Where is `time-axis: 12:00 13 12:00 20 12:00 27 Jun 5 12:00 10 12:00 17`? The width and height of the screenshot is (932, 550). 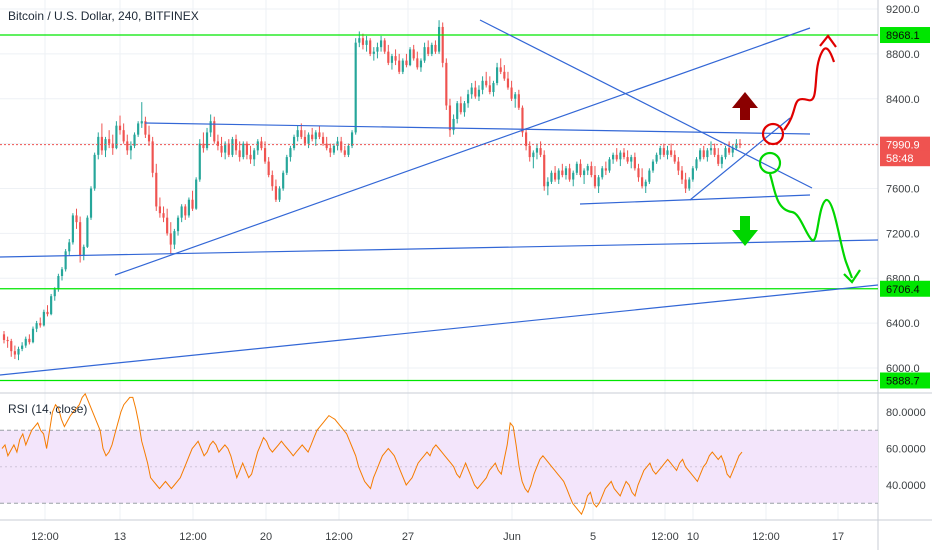 time-axis: 12:00 13 12:00 20 12:00 27 Jun 5 12:00 10 12:00 17 is located at coordinates (437, 537).